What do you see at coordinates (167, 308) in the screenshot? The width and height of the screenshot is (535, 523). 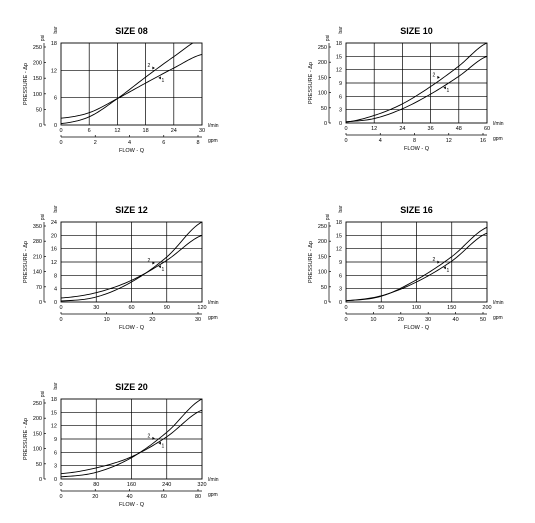 I see `x-tick-lmin: 90` at bounding box center [167, 308].